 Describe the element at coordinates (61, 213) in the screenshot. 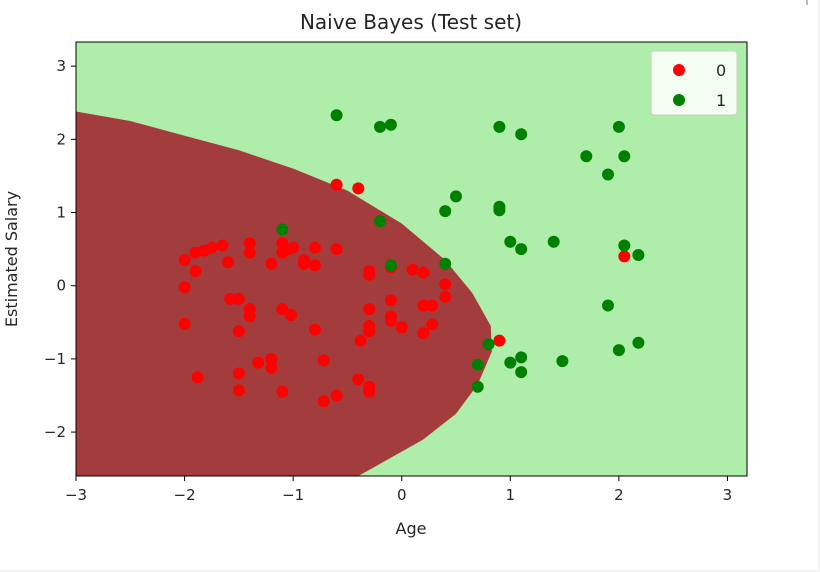

I see `y-tick-label: 1` at that location.